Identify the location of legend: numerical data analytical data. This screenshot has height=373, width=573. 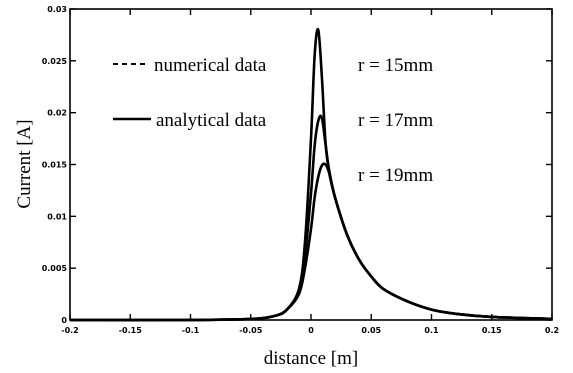
(190, 93).